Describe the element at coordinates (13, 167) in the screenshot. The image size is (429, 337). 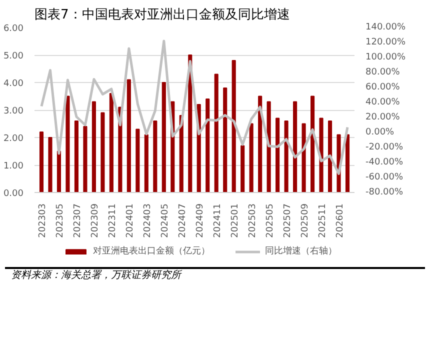
I see `y-tick-label: 1.00` at that location.